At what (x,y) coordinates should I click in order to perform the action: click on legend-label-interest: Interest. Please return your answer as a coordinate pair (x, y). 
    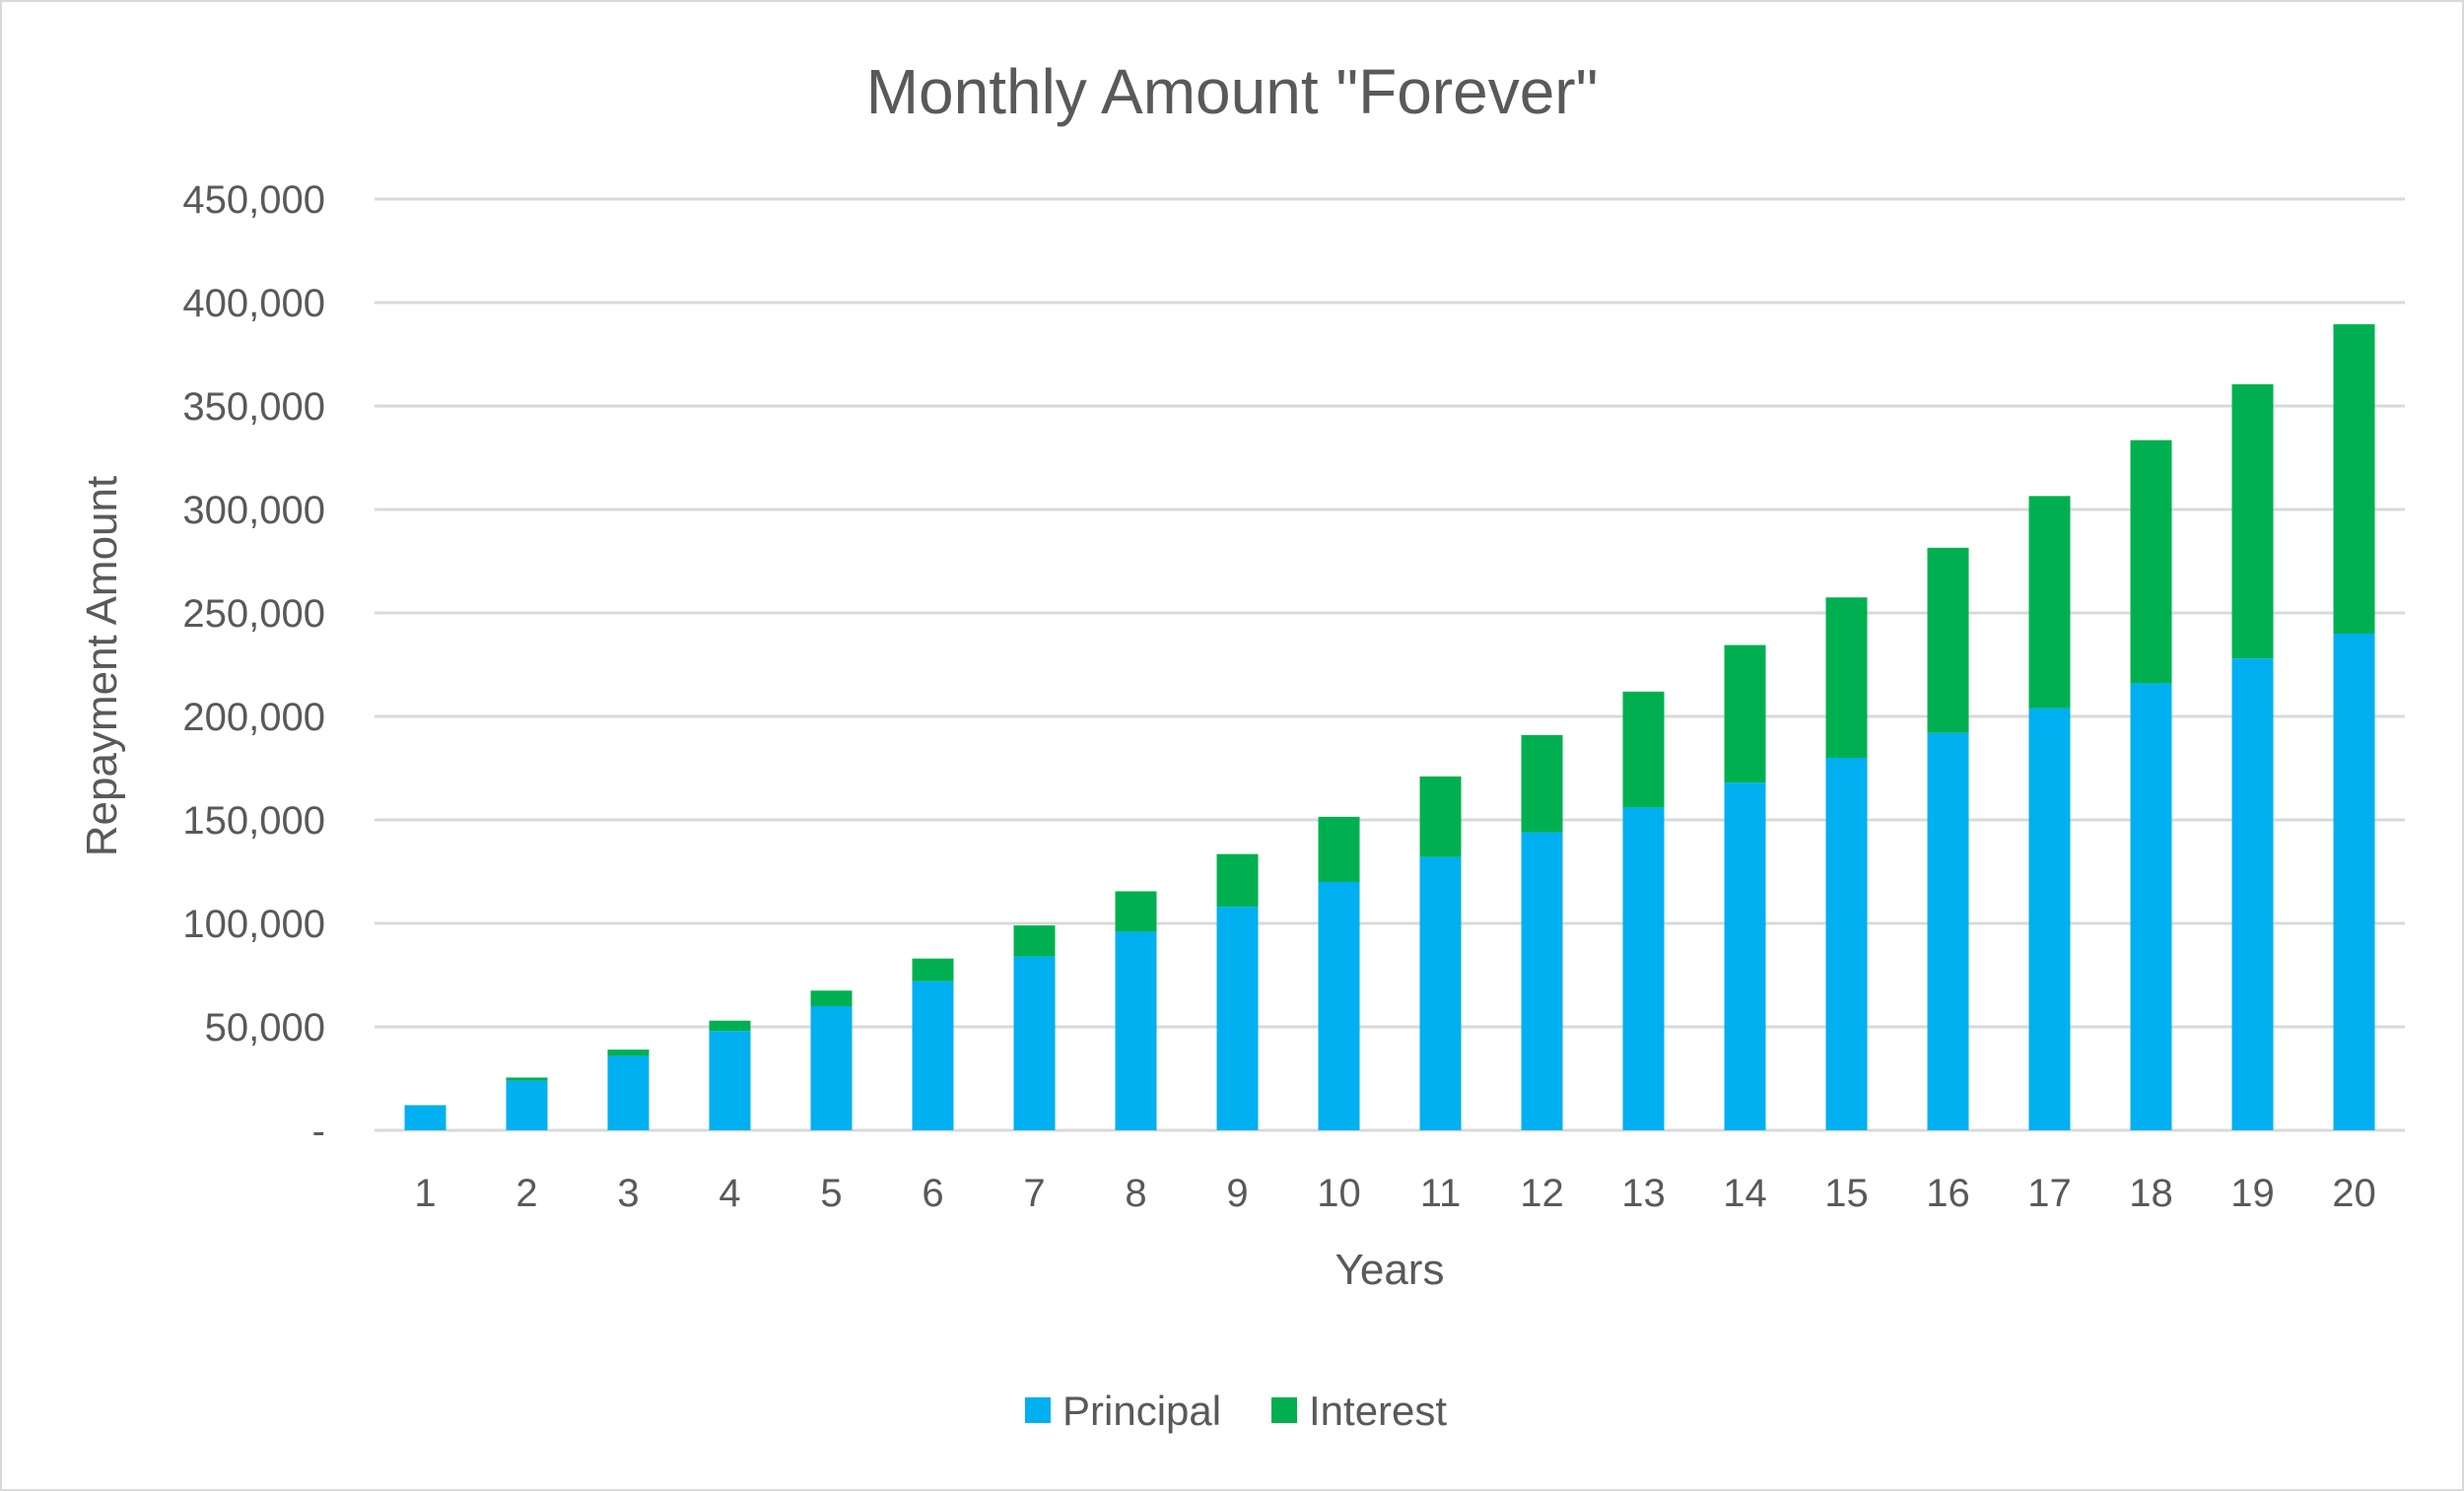
    Looking at the image, I should click on (1378, 1411).